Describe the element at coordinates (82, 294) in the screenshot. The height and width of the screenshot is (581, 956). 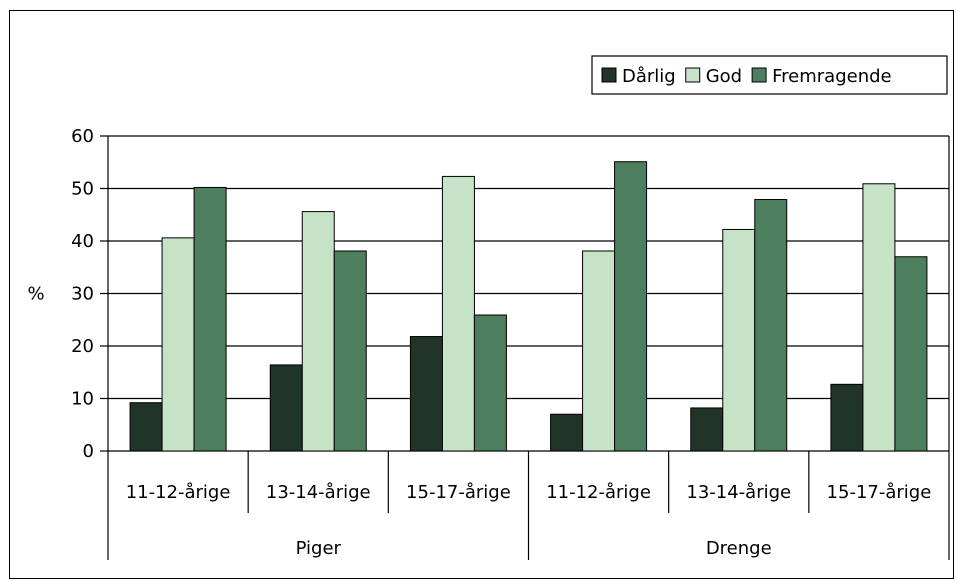
I see `y-tick-label: 30` at that location.